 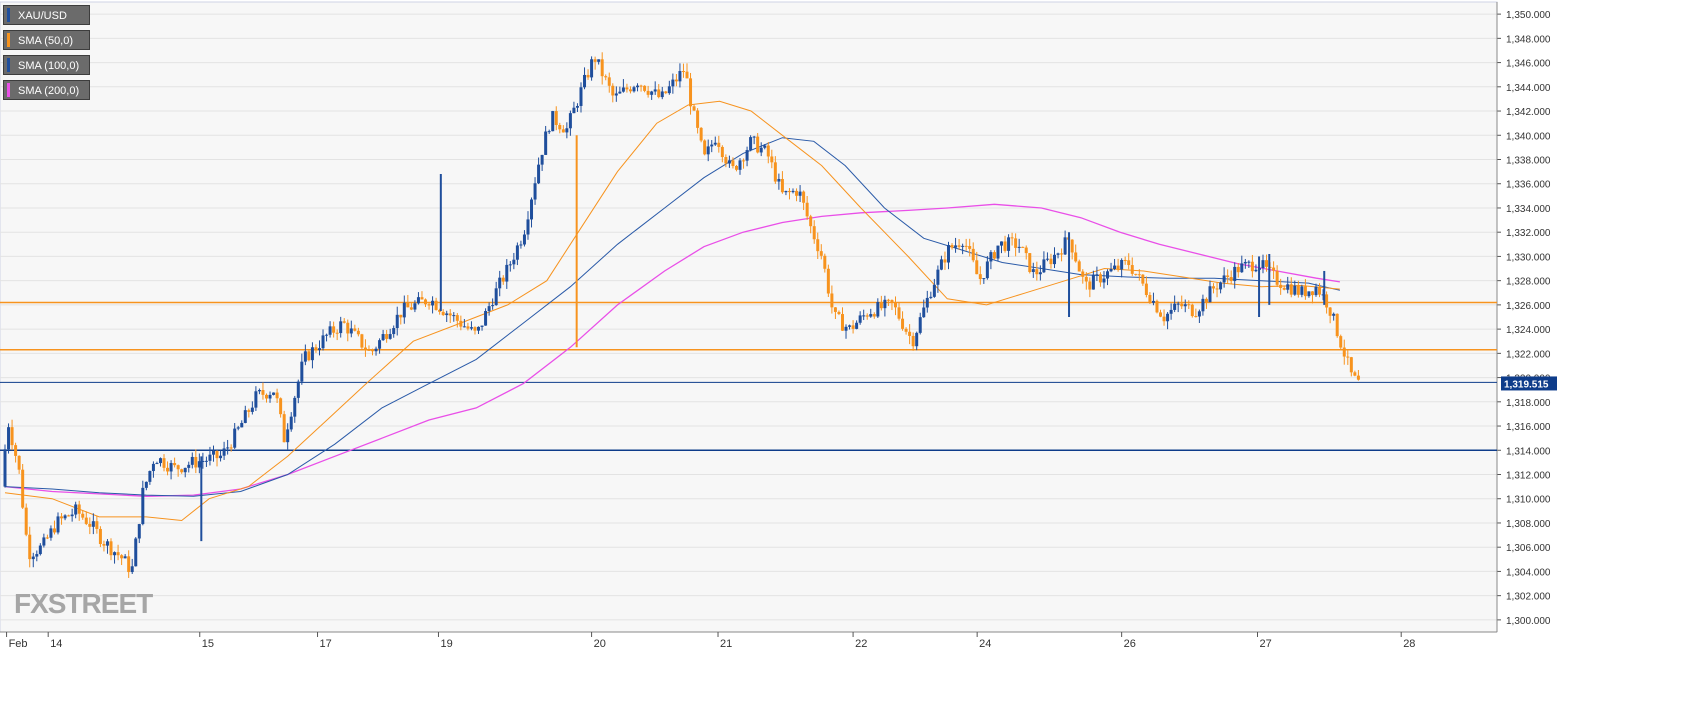 What do you see at coordinates (100, 603) in the screenshot?
I see `logo-street: STREET` at bounding box center [100, 603].